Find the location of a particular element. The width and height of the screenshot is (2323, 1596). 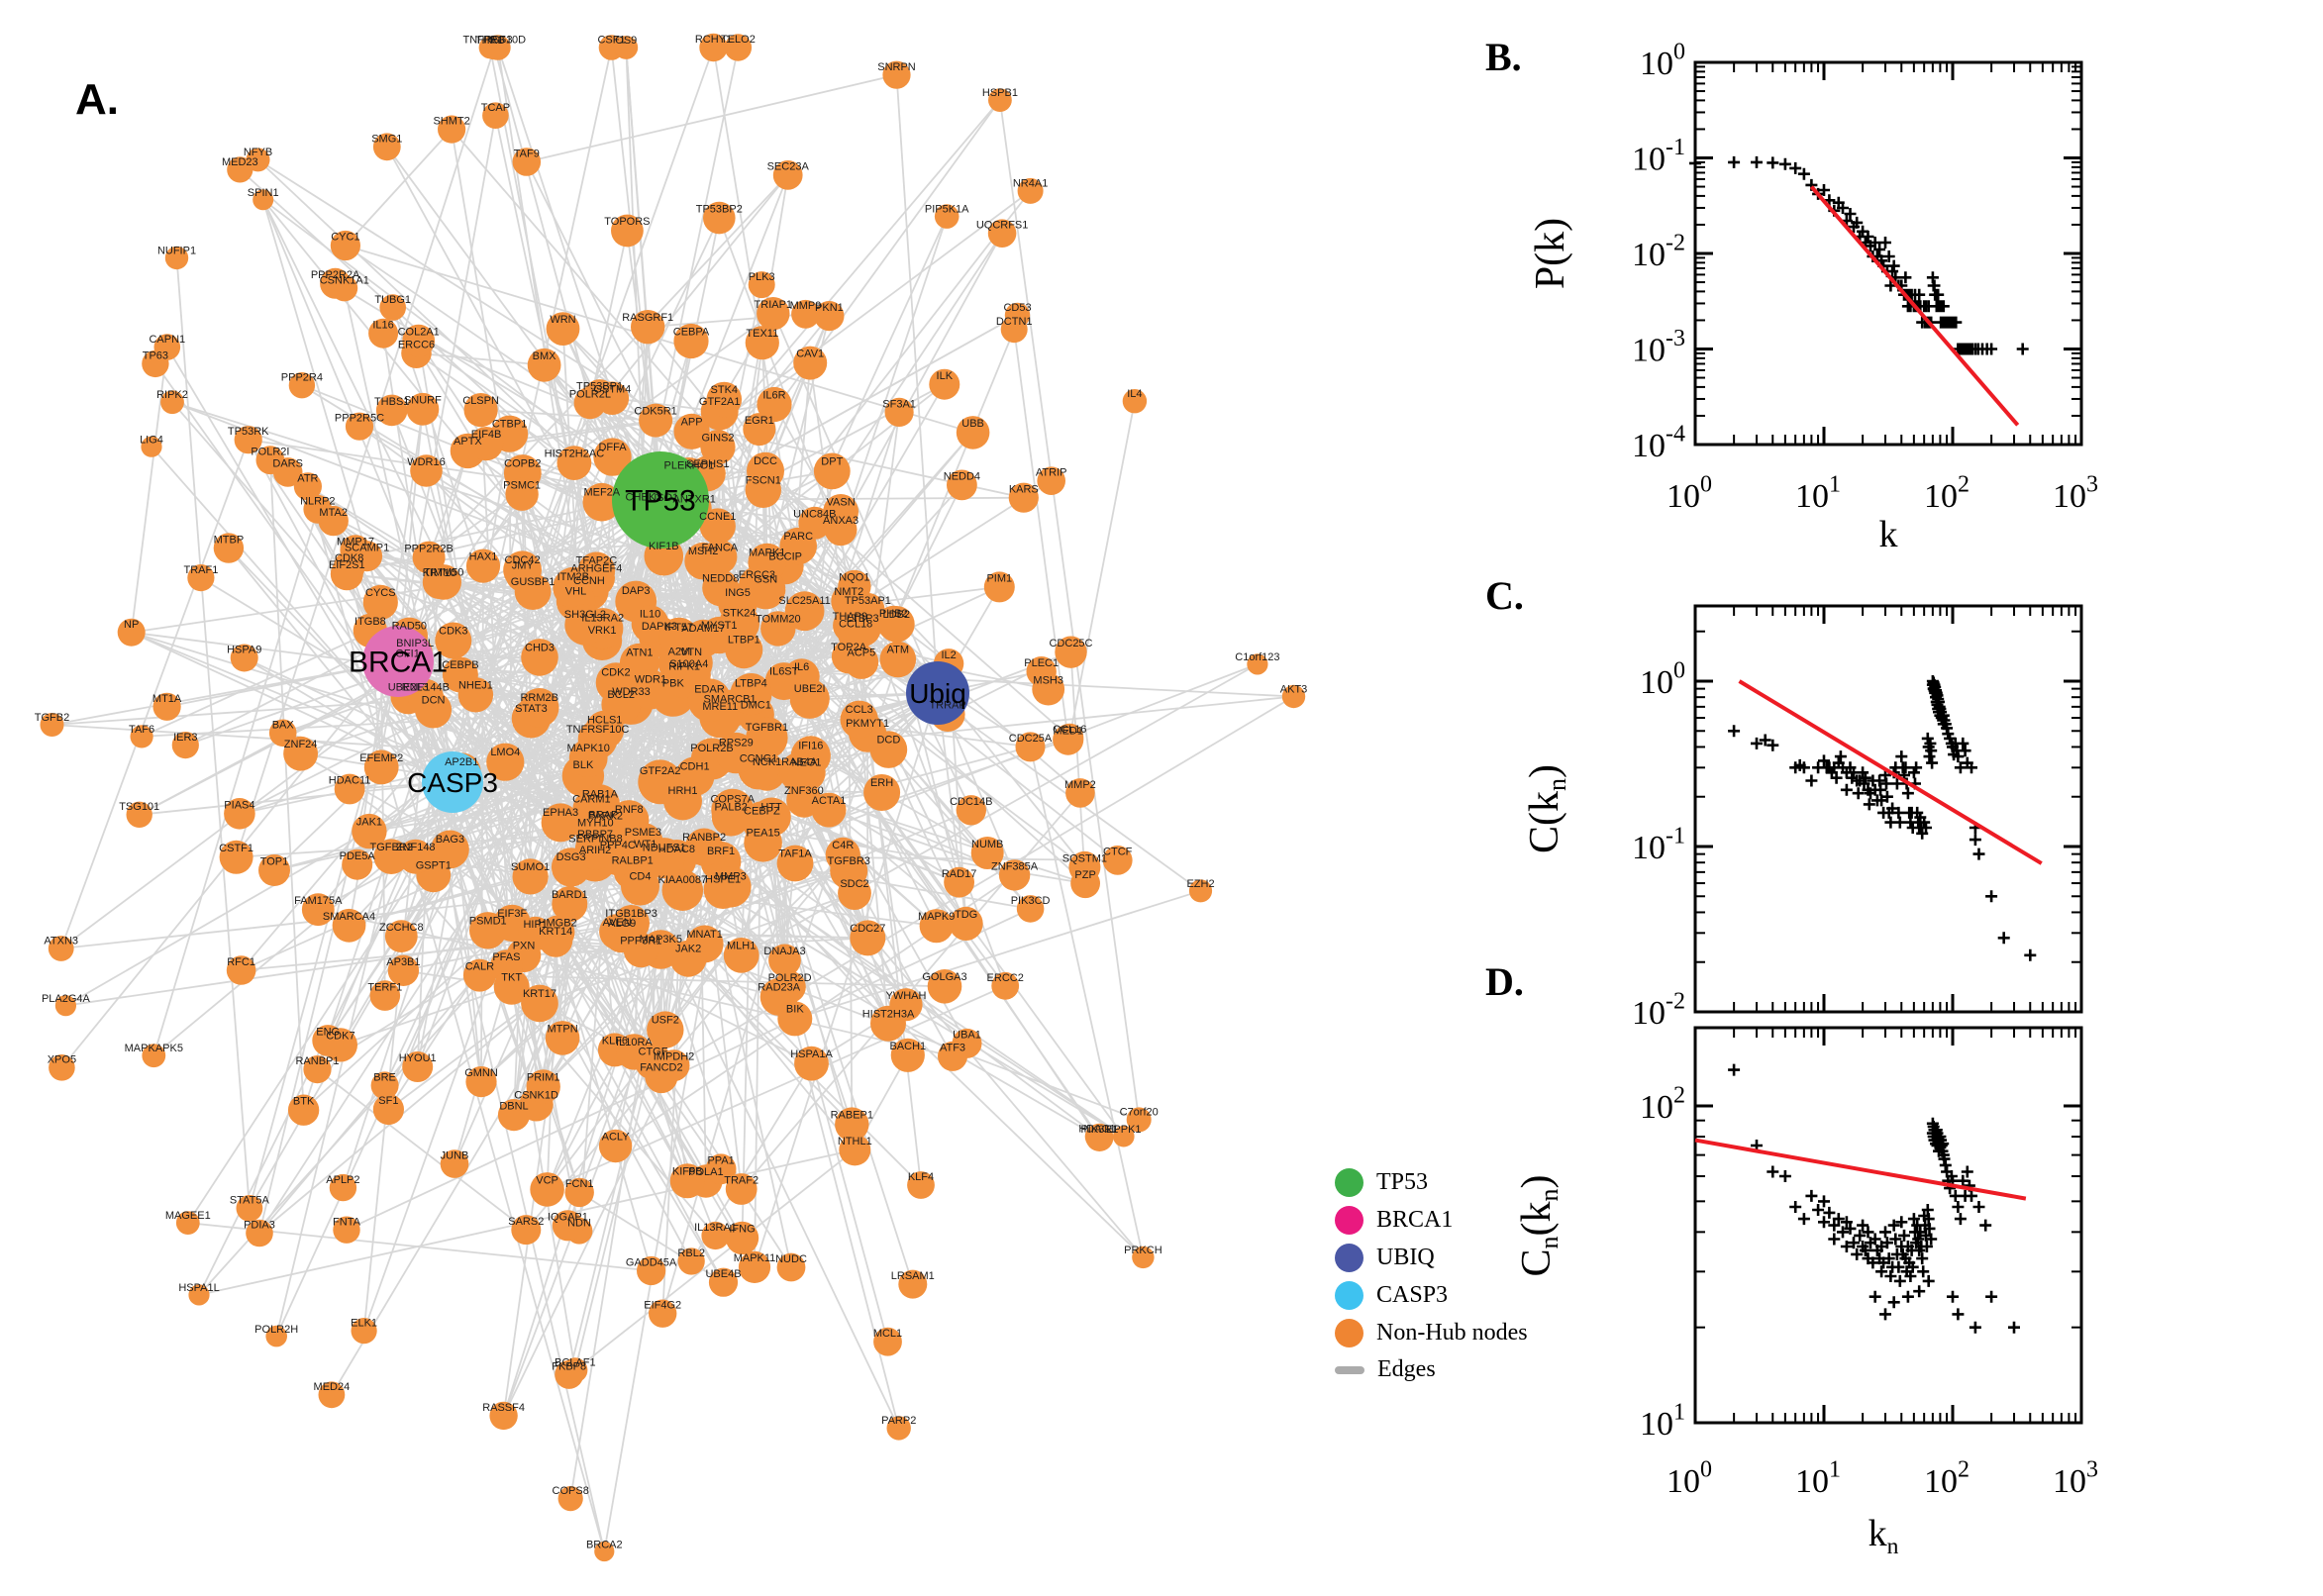

gene-label: RFC1 is located at coordinates (241, 962).